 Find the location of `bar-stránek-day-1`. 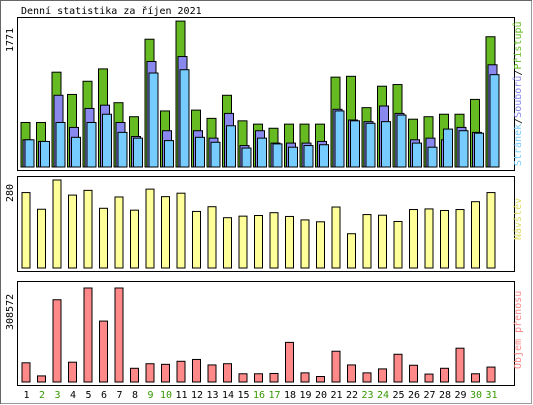

bar-stránek-day-1 is located at coordinates (29, 153).